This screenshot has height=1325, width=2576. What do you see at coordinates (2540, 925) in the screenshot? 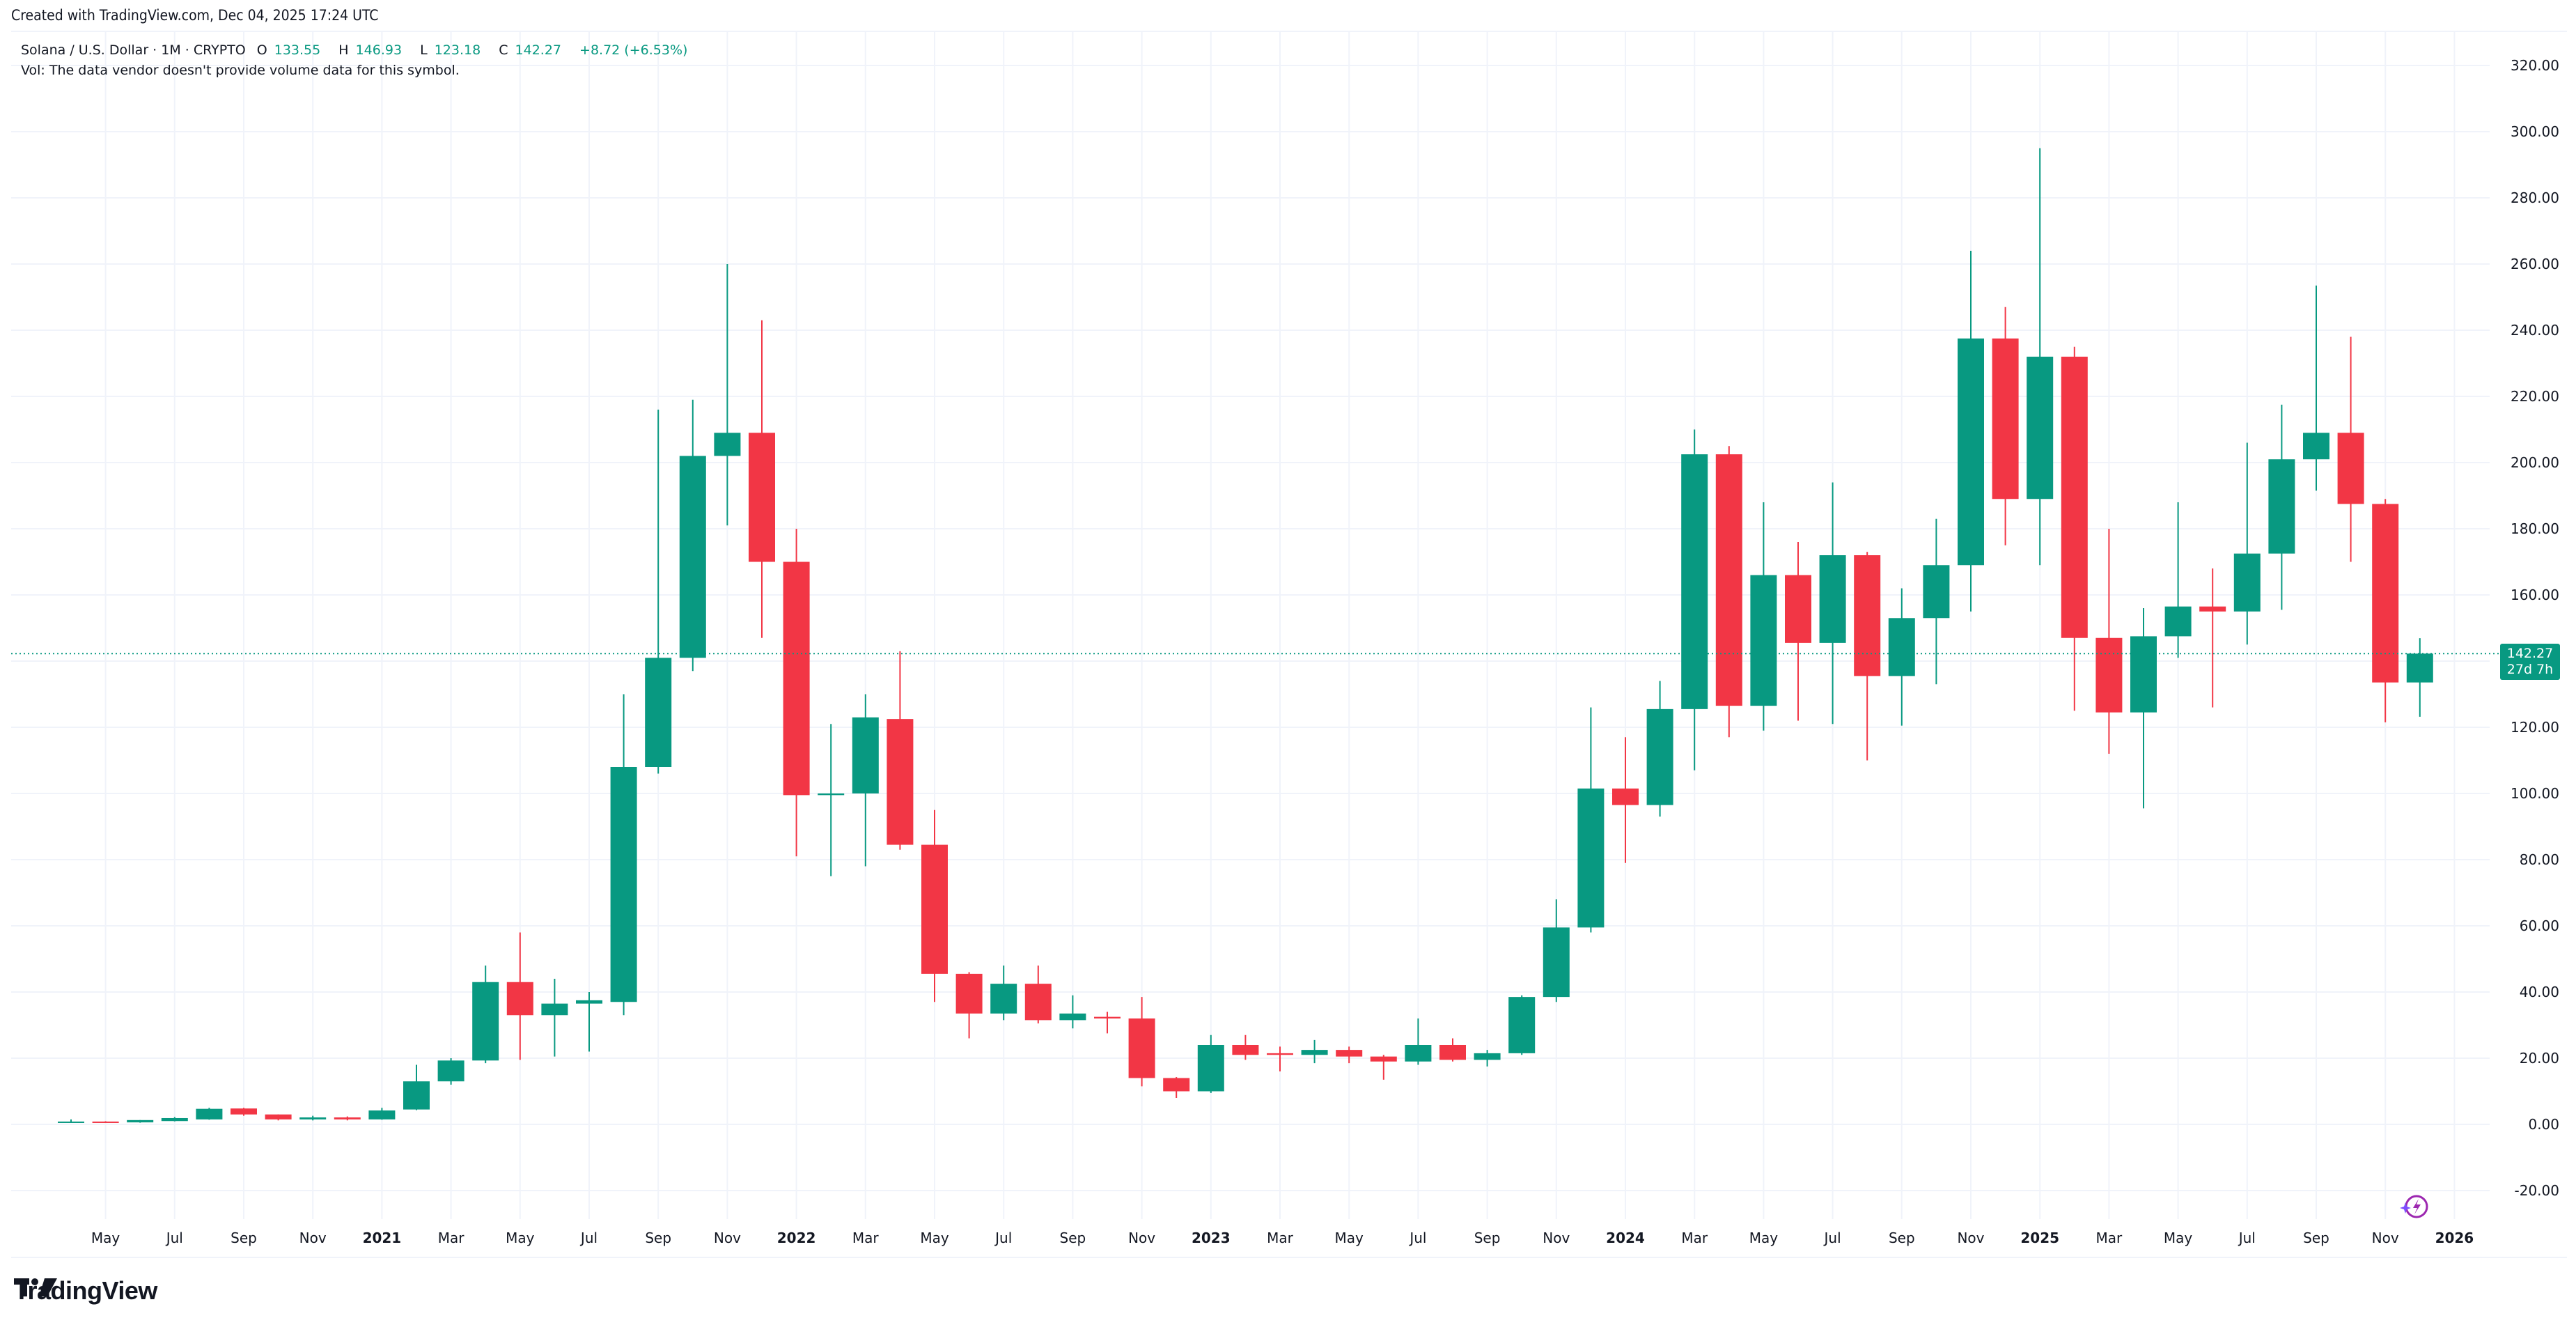
I see `price-tick-label: 60.00` at bounding box center [2540, 925].